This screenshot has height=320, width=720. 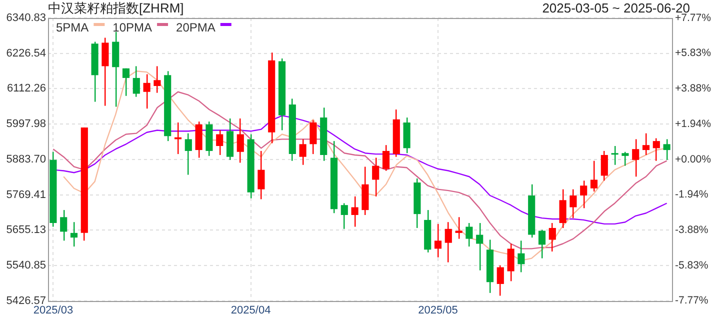 What do you see at coordinates (691, 300) in the screenshot?
I see `y2-tick-label: -7.77%` at bounding box center [691, 300].